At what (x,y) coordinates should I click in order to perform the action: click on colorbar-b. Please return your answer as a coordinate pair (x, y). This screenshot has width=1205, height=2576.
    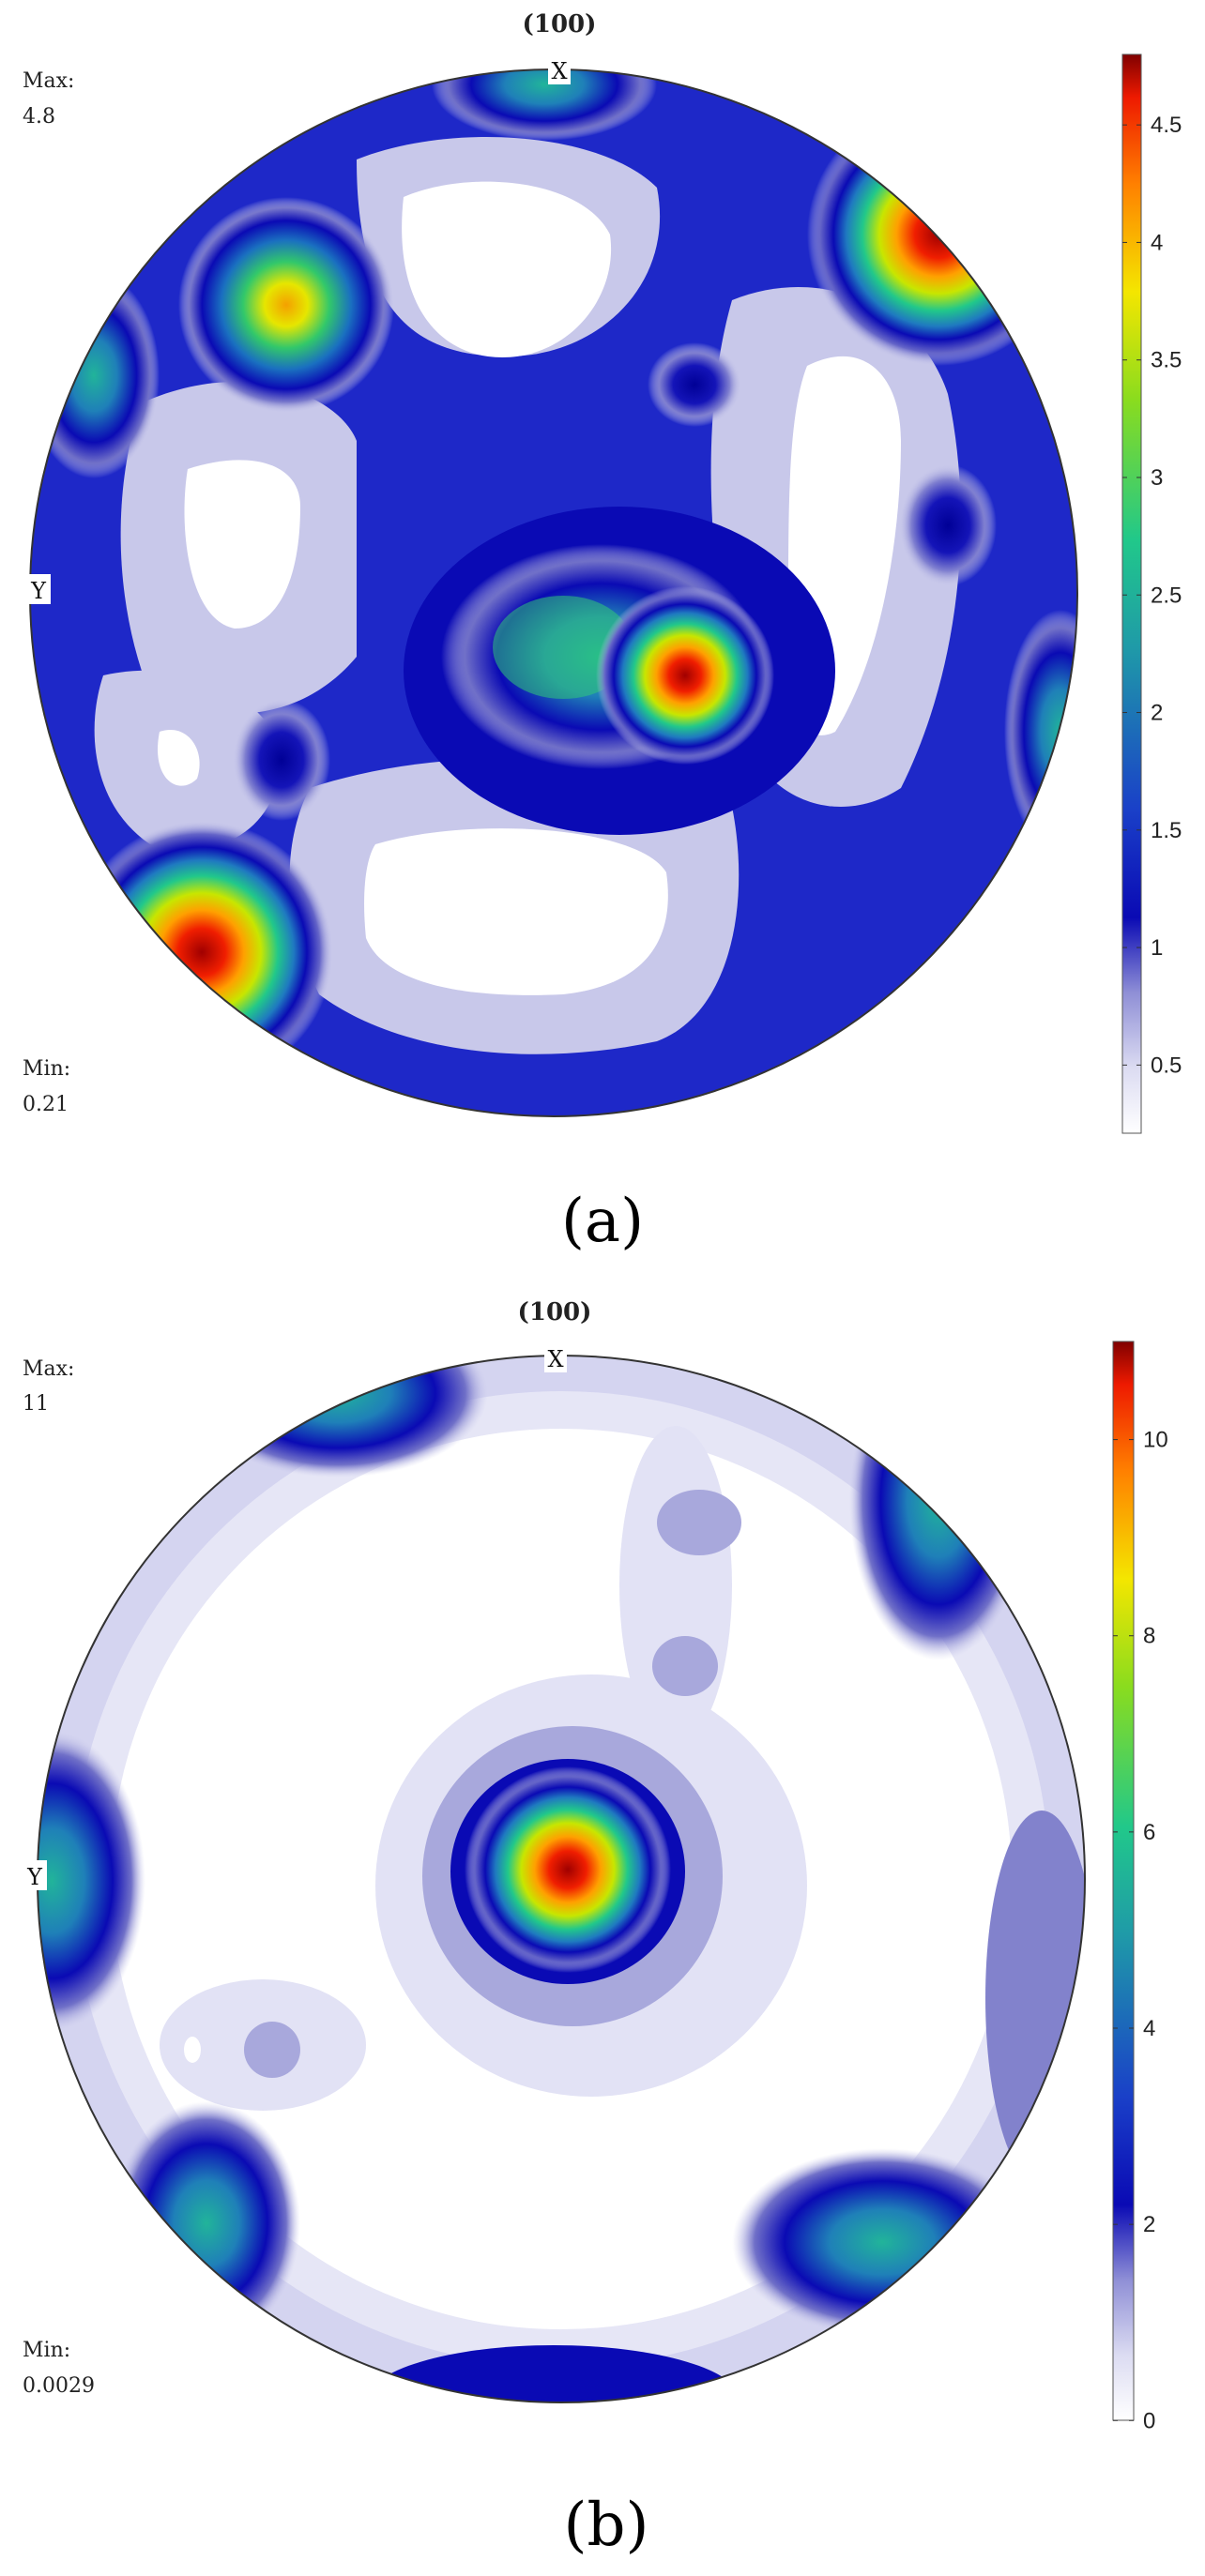
    Looking at the image, I should click on (1123, 1881).